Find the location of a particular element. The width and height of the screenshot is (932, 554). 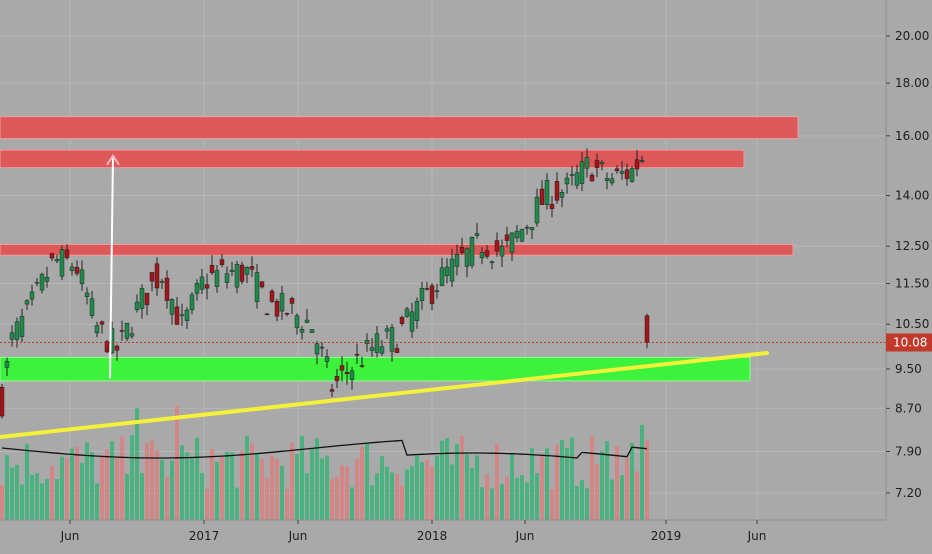

x-tick-label: Jun is located at coordinates (525, 536).